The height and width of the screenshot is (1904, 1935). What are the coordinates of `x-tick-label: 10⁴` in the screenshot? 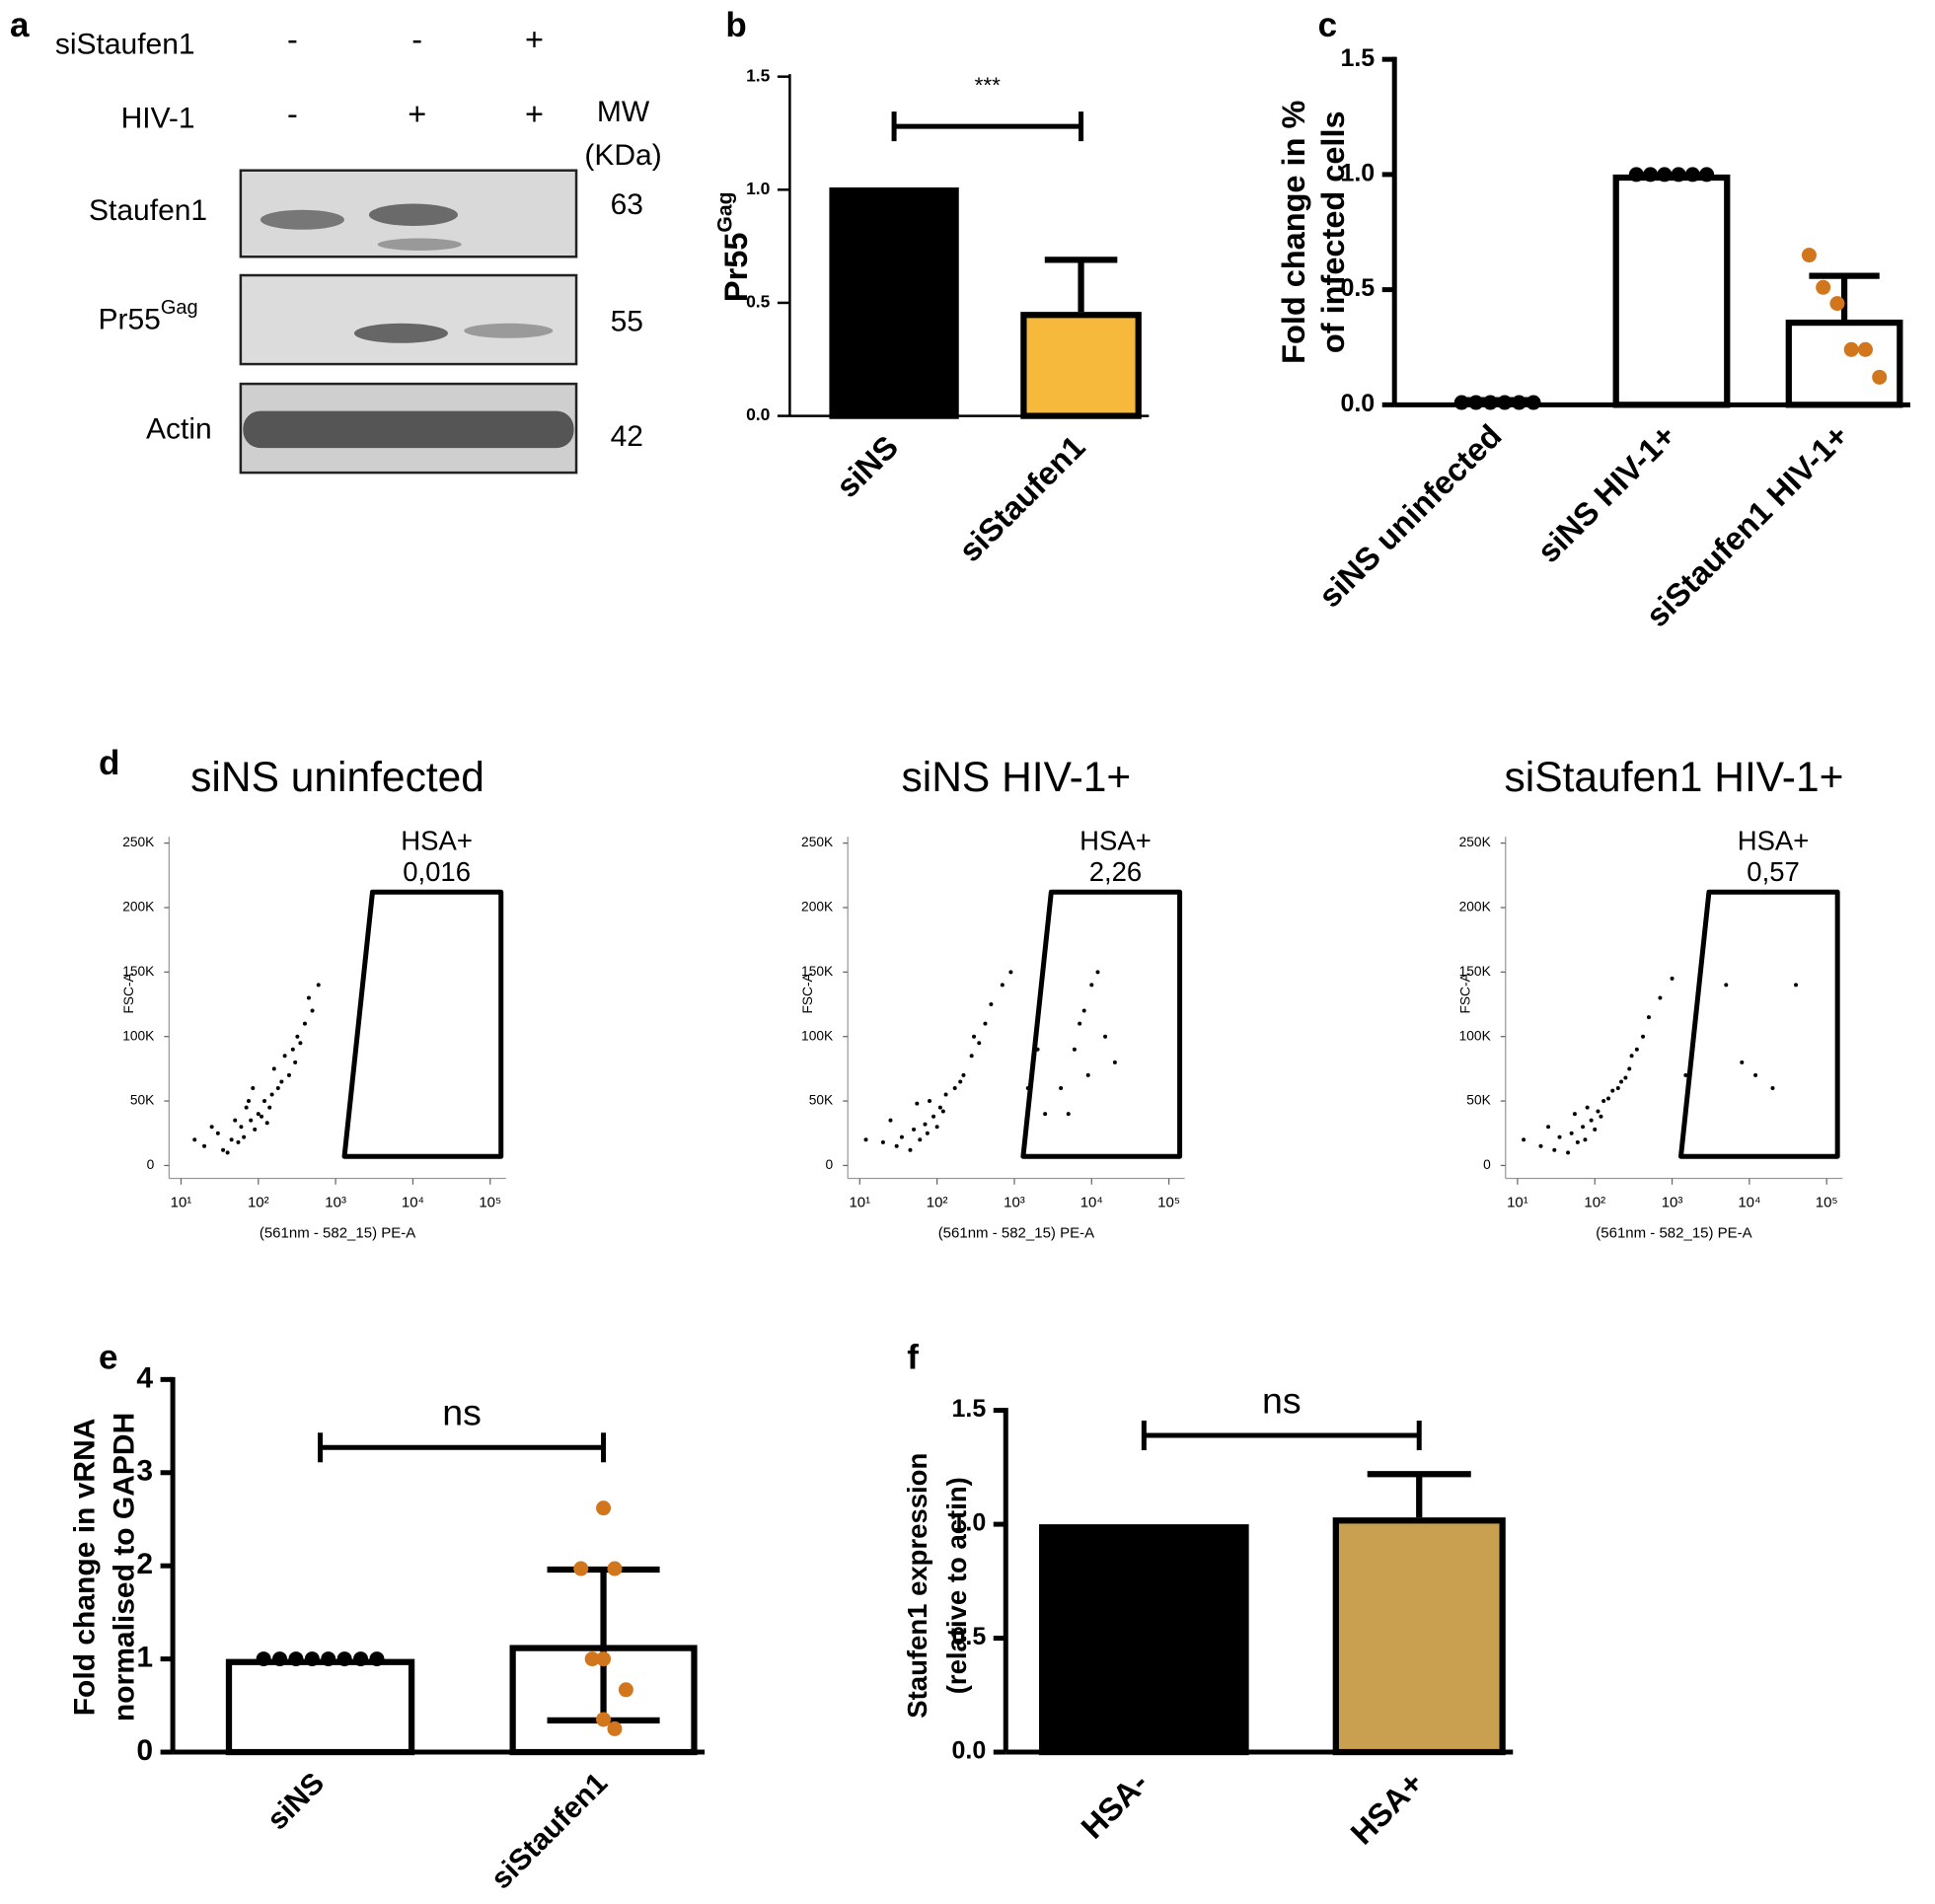 It's located at (413, 1202).